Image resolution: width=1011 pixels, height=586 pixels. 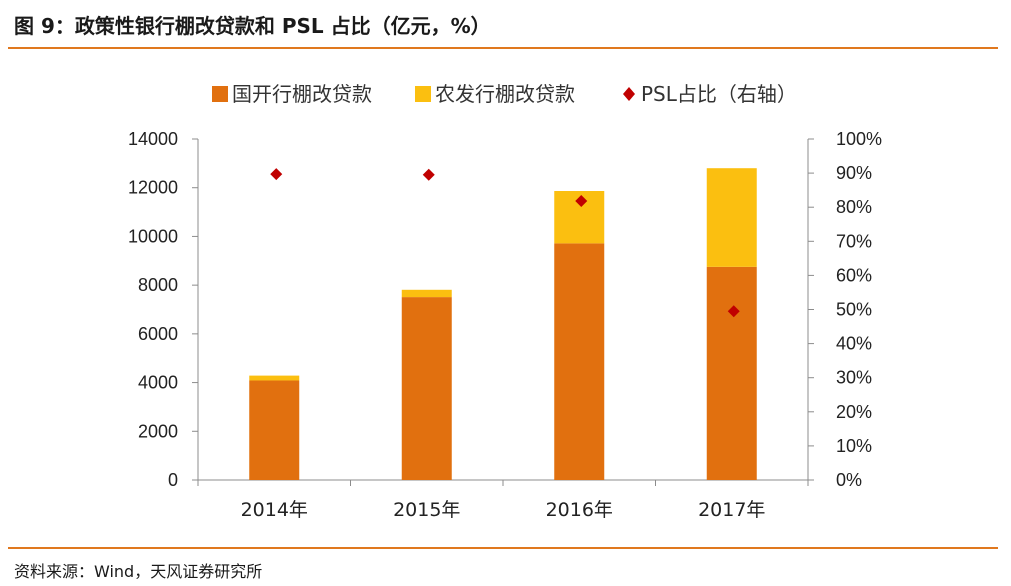 I want to click on legend-label-series2: 农发行棚改贷款, so click(x=505, y=94).